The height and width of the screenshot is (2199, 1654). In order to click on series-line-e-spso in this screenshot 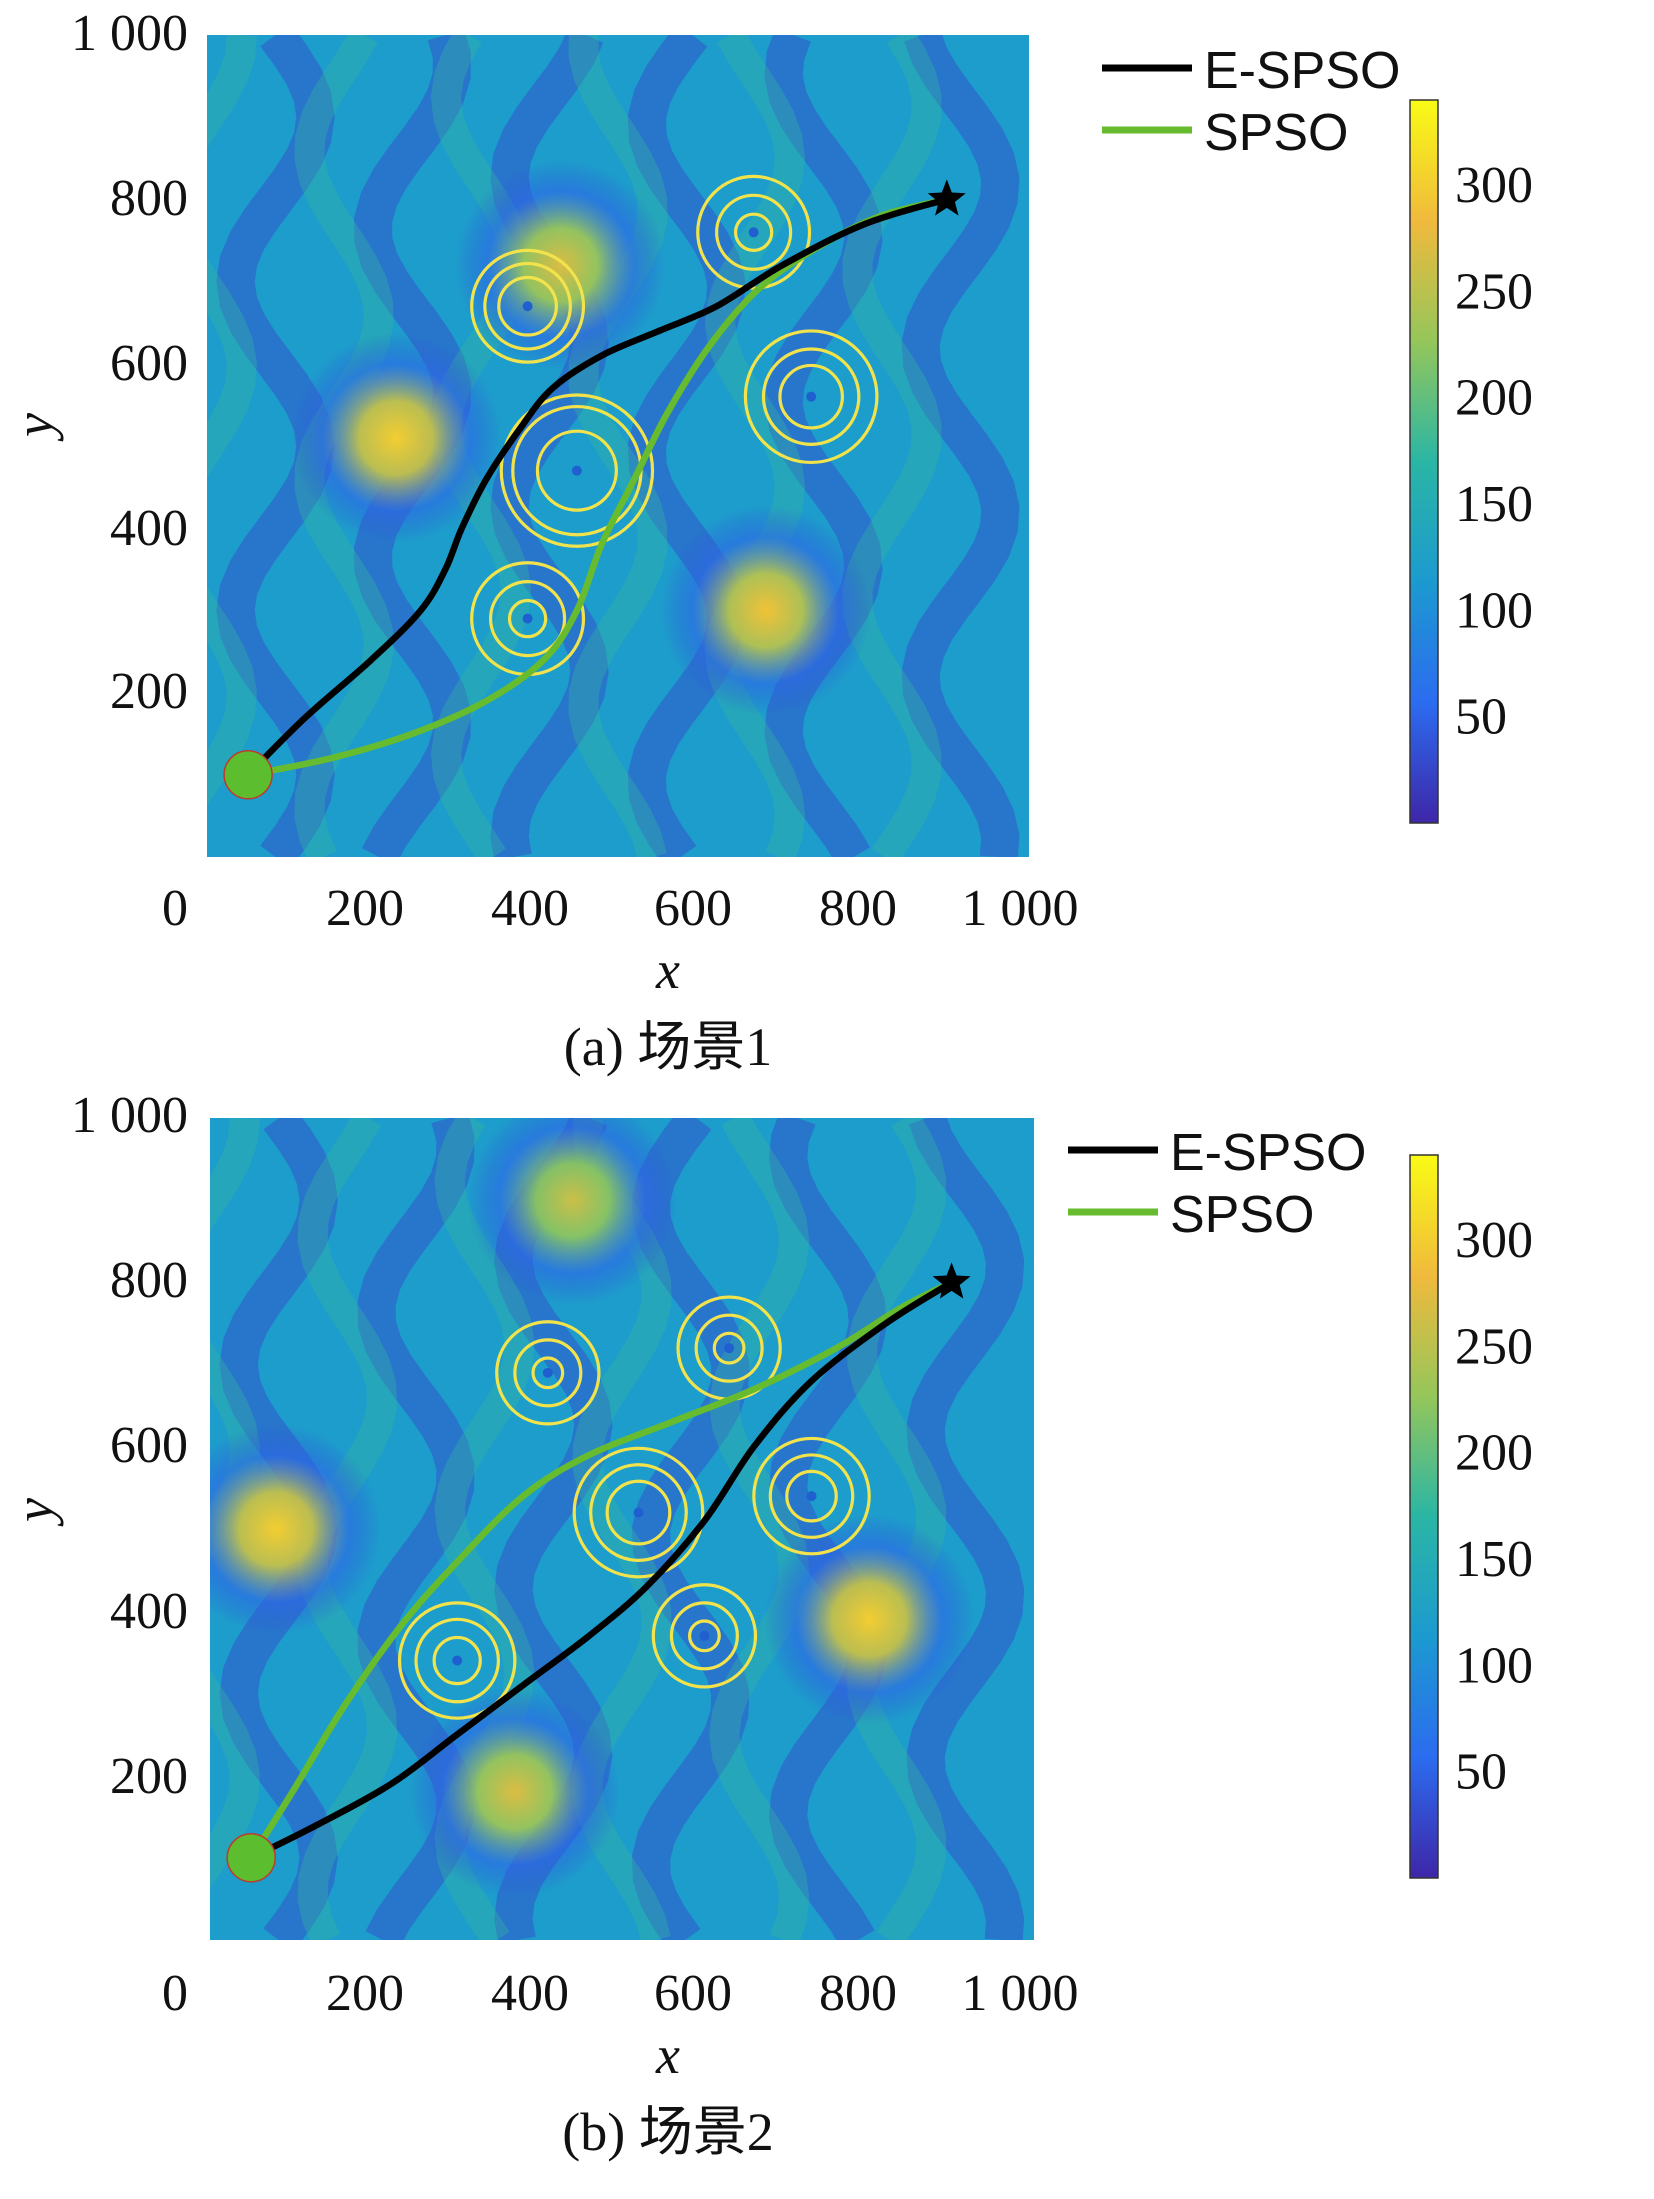, I will do `click(597, 487)`.